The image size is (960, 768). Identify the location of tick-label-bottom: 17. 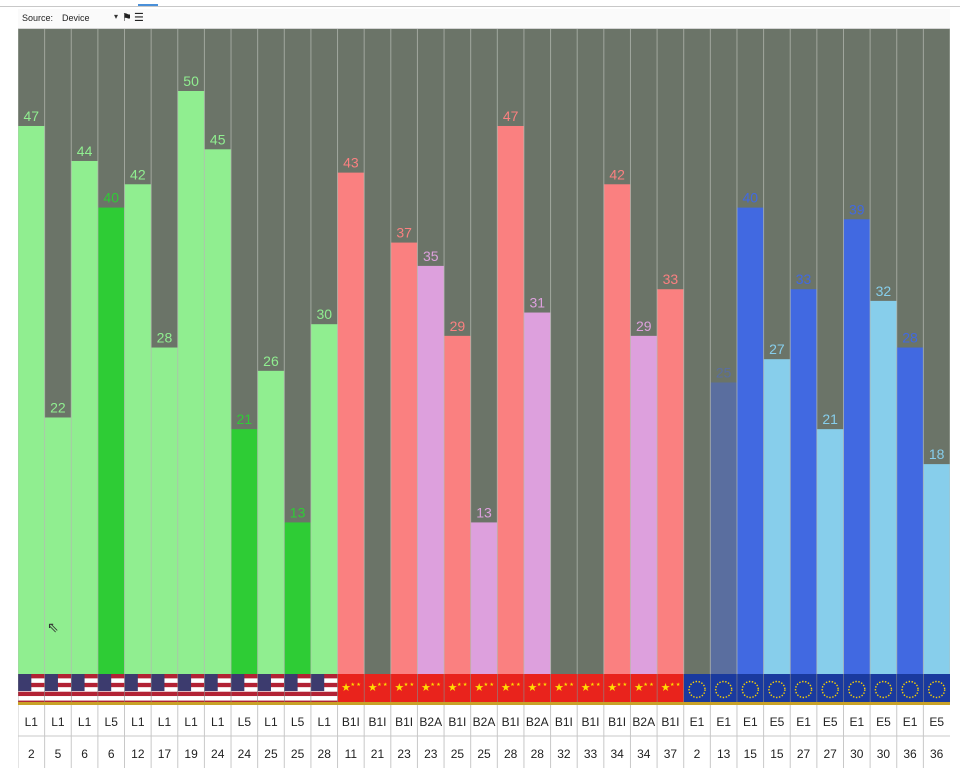
(165, 754).